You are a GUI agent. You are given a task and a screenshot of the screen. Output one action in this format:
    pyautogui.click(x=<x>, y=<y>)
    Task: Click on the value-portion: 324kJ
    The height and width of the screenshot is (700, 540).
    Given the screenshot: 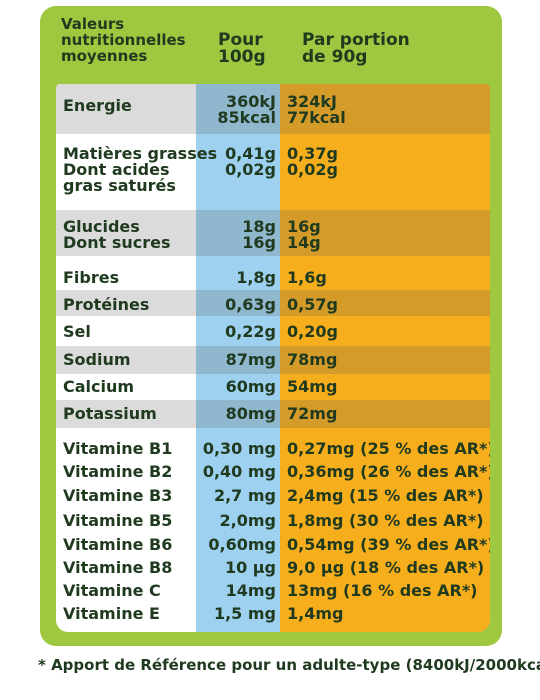 What is the action you would take?
    pyautogui.click(x=312, y=101)
    